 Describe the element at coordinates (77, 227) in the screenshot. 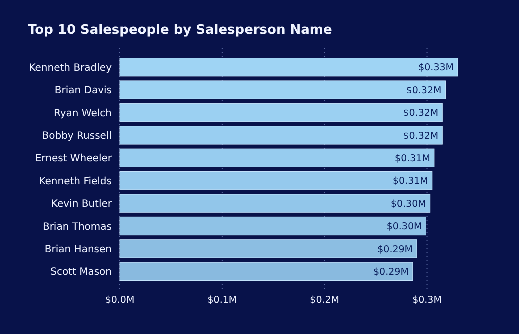

I see `y-tick-label: Brian Thomas` at that location.